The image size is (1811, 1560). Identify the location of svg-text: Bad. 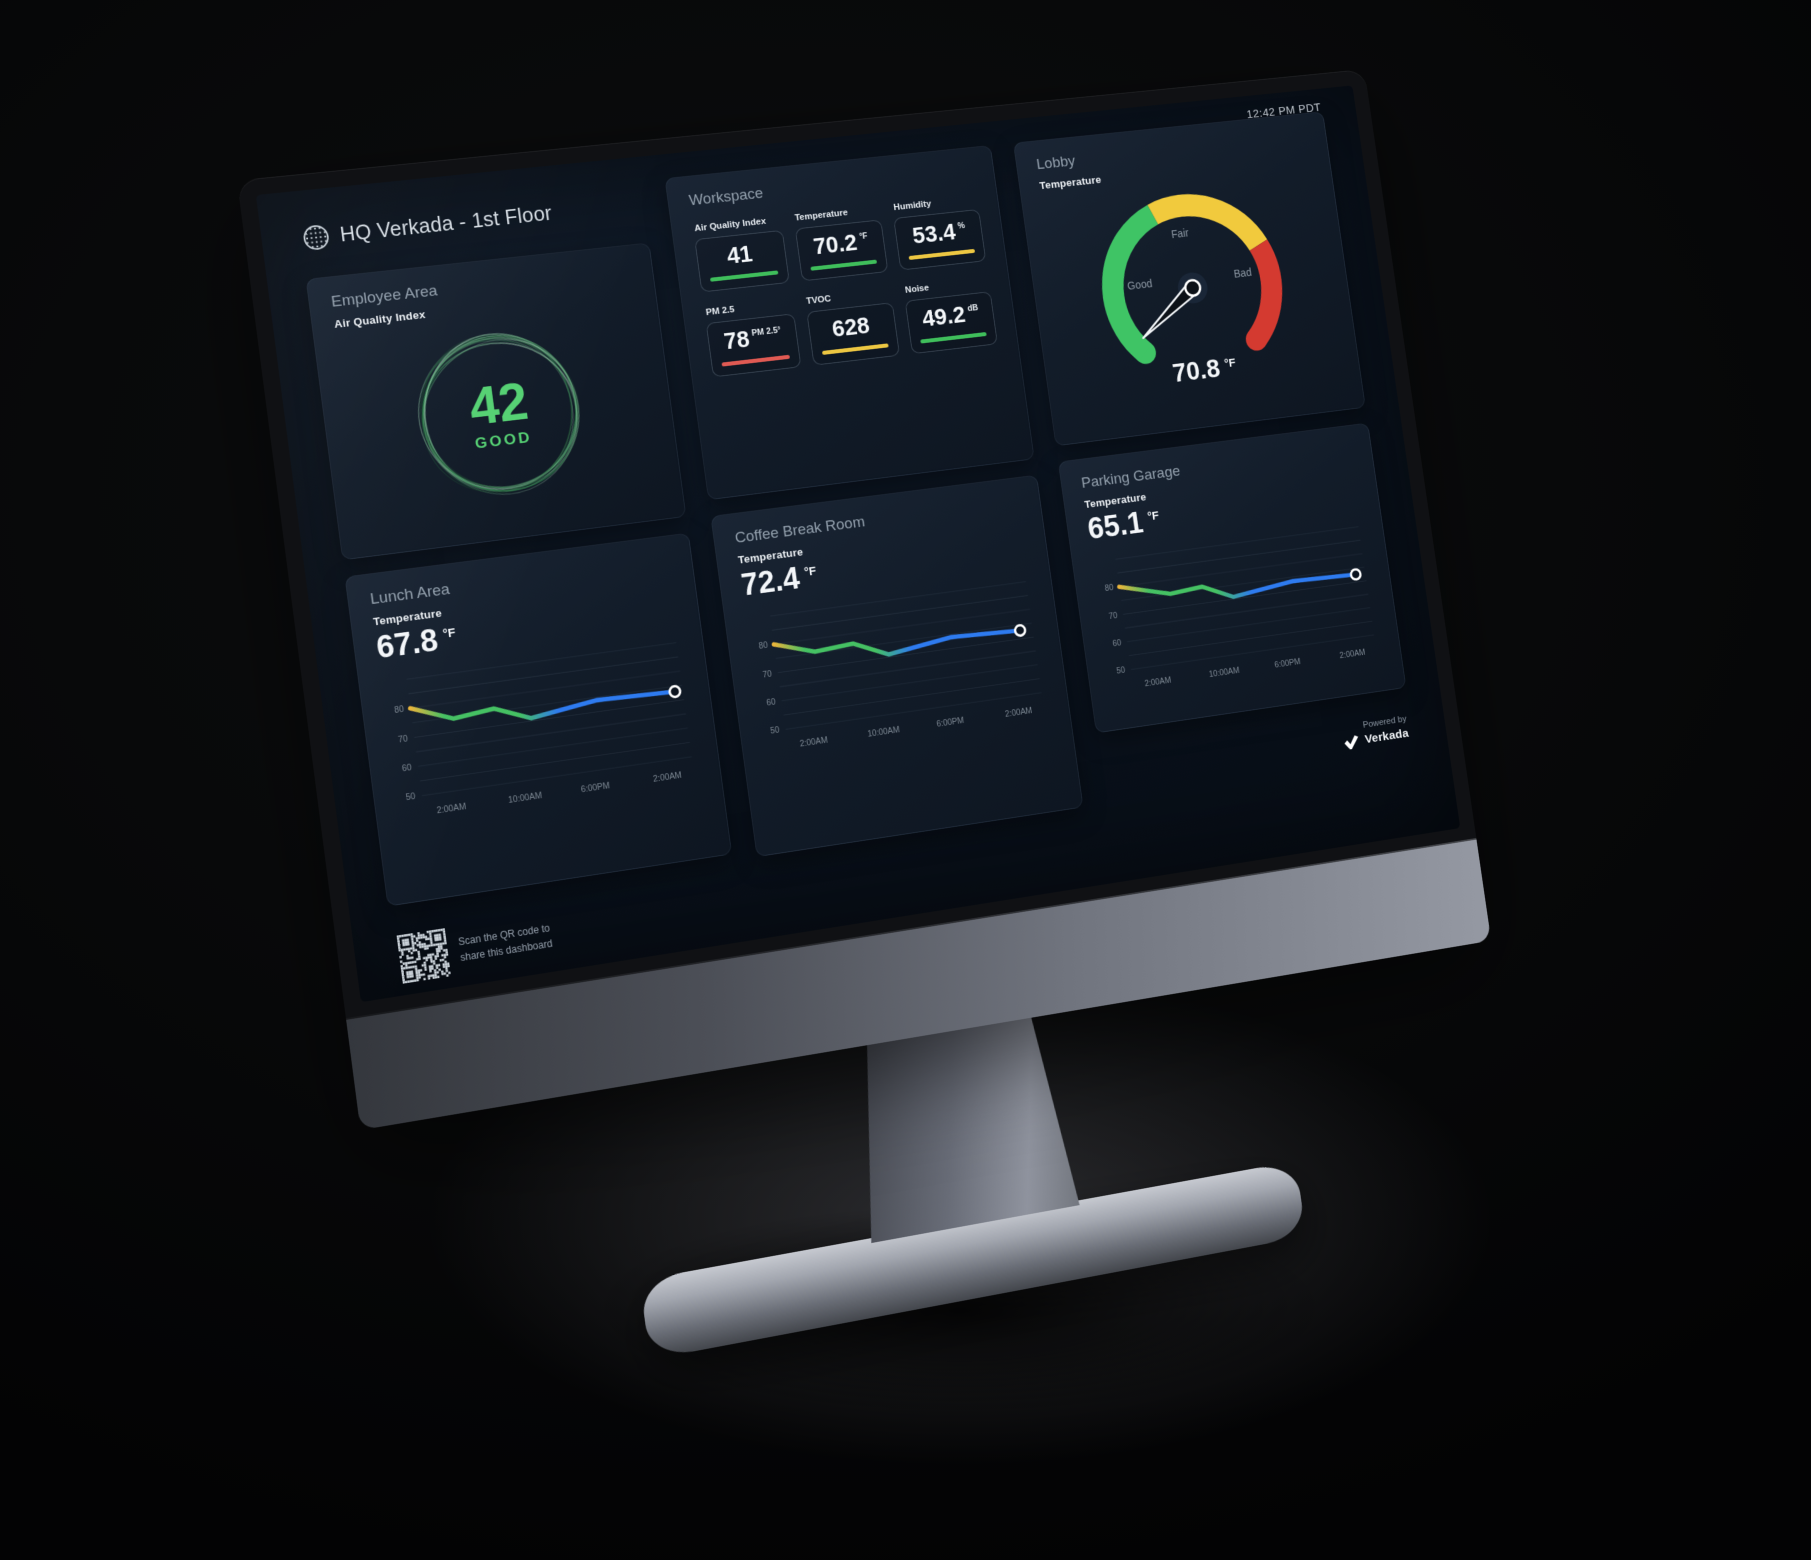
(1242, 273).